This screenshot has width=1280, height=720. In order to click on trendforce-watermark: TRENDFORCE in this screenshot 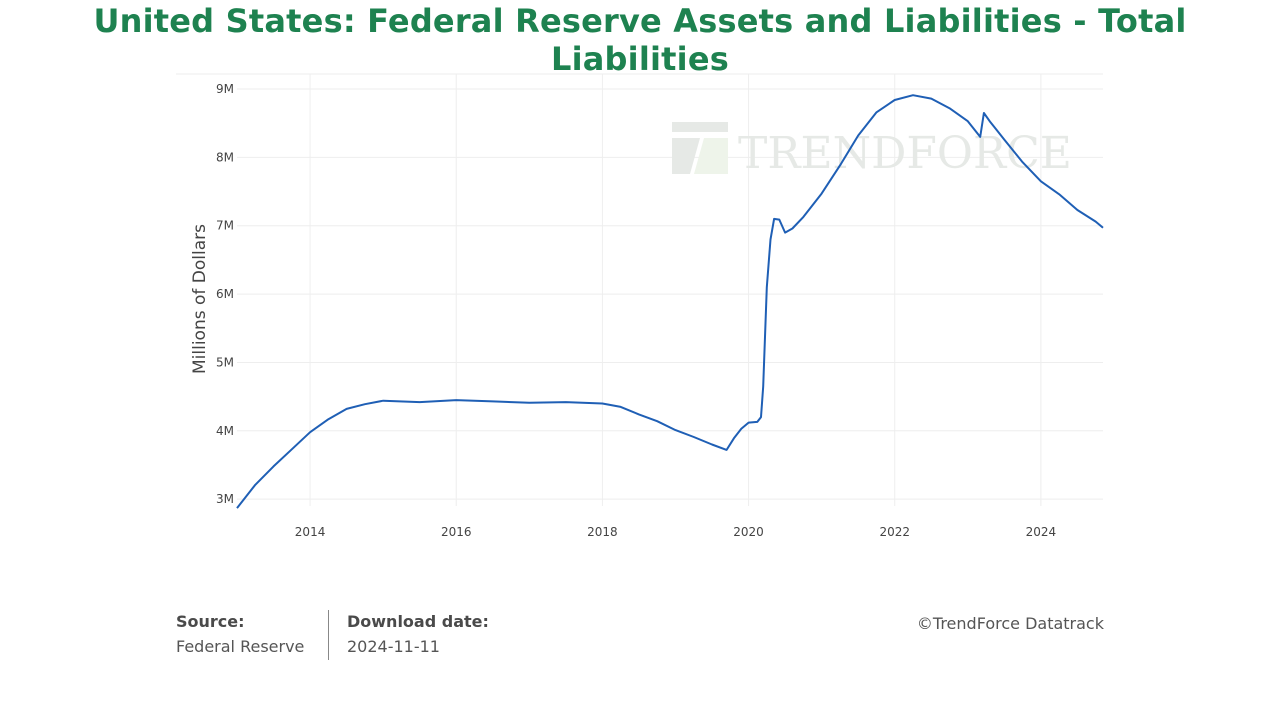, I will do `click(872, 150)`.